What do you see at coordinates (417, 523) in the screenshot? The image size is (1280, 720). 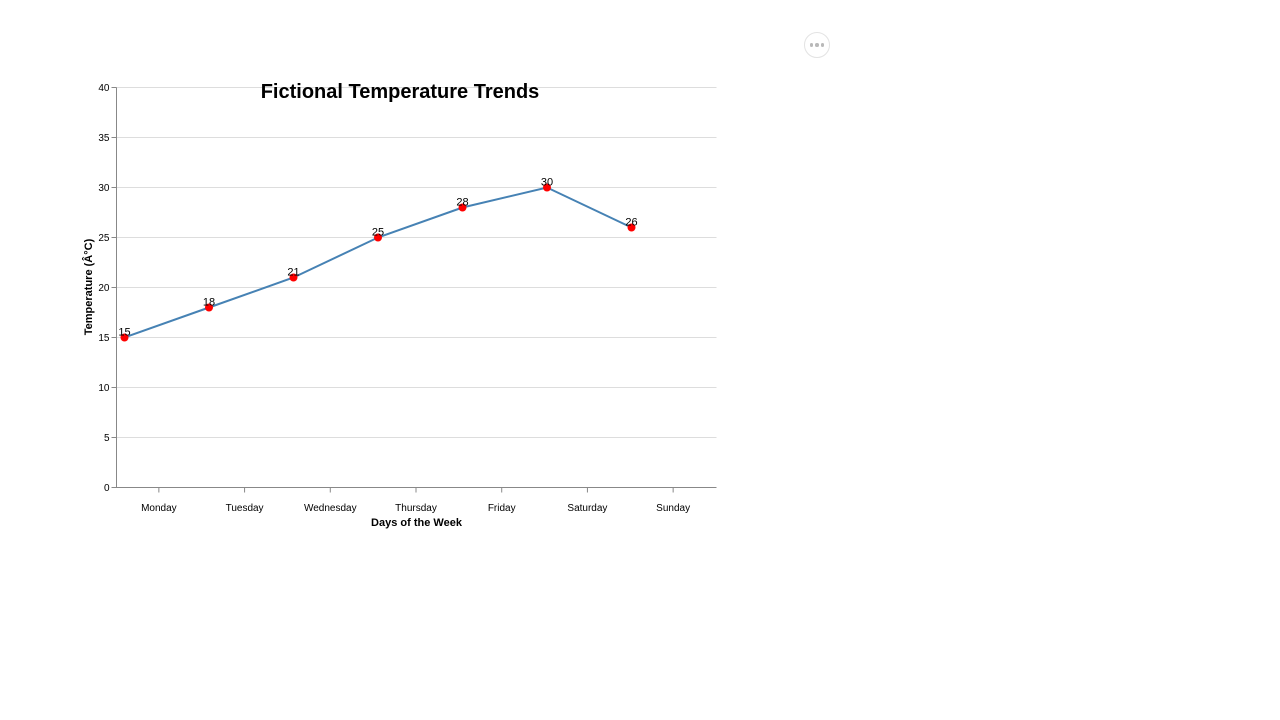 I see `x-axis-title: Days of the Week` at bounding box center [417, 523].